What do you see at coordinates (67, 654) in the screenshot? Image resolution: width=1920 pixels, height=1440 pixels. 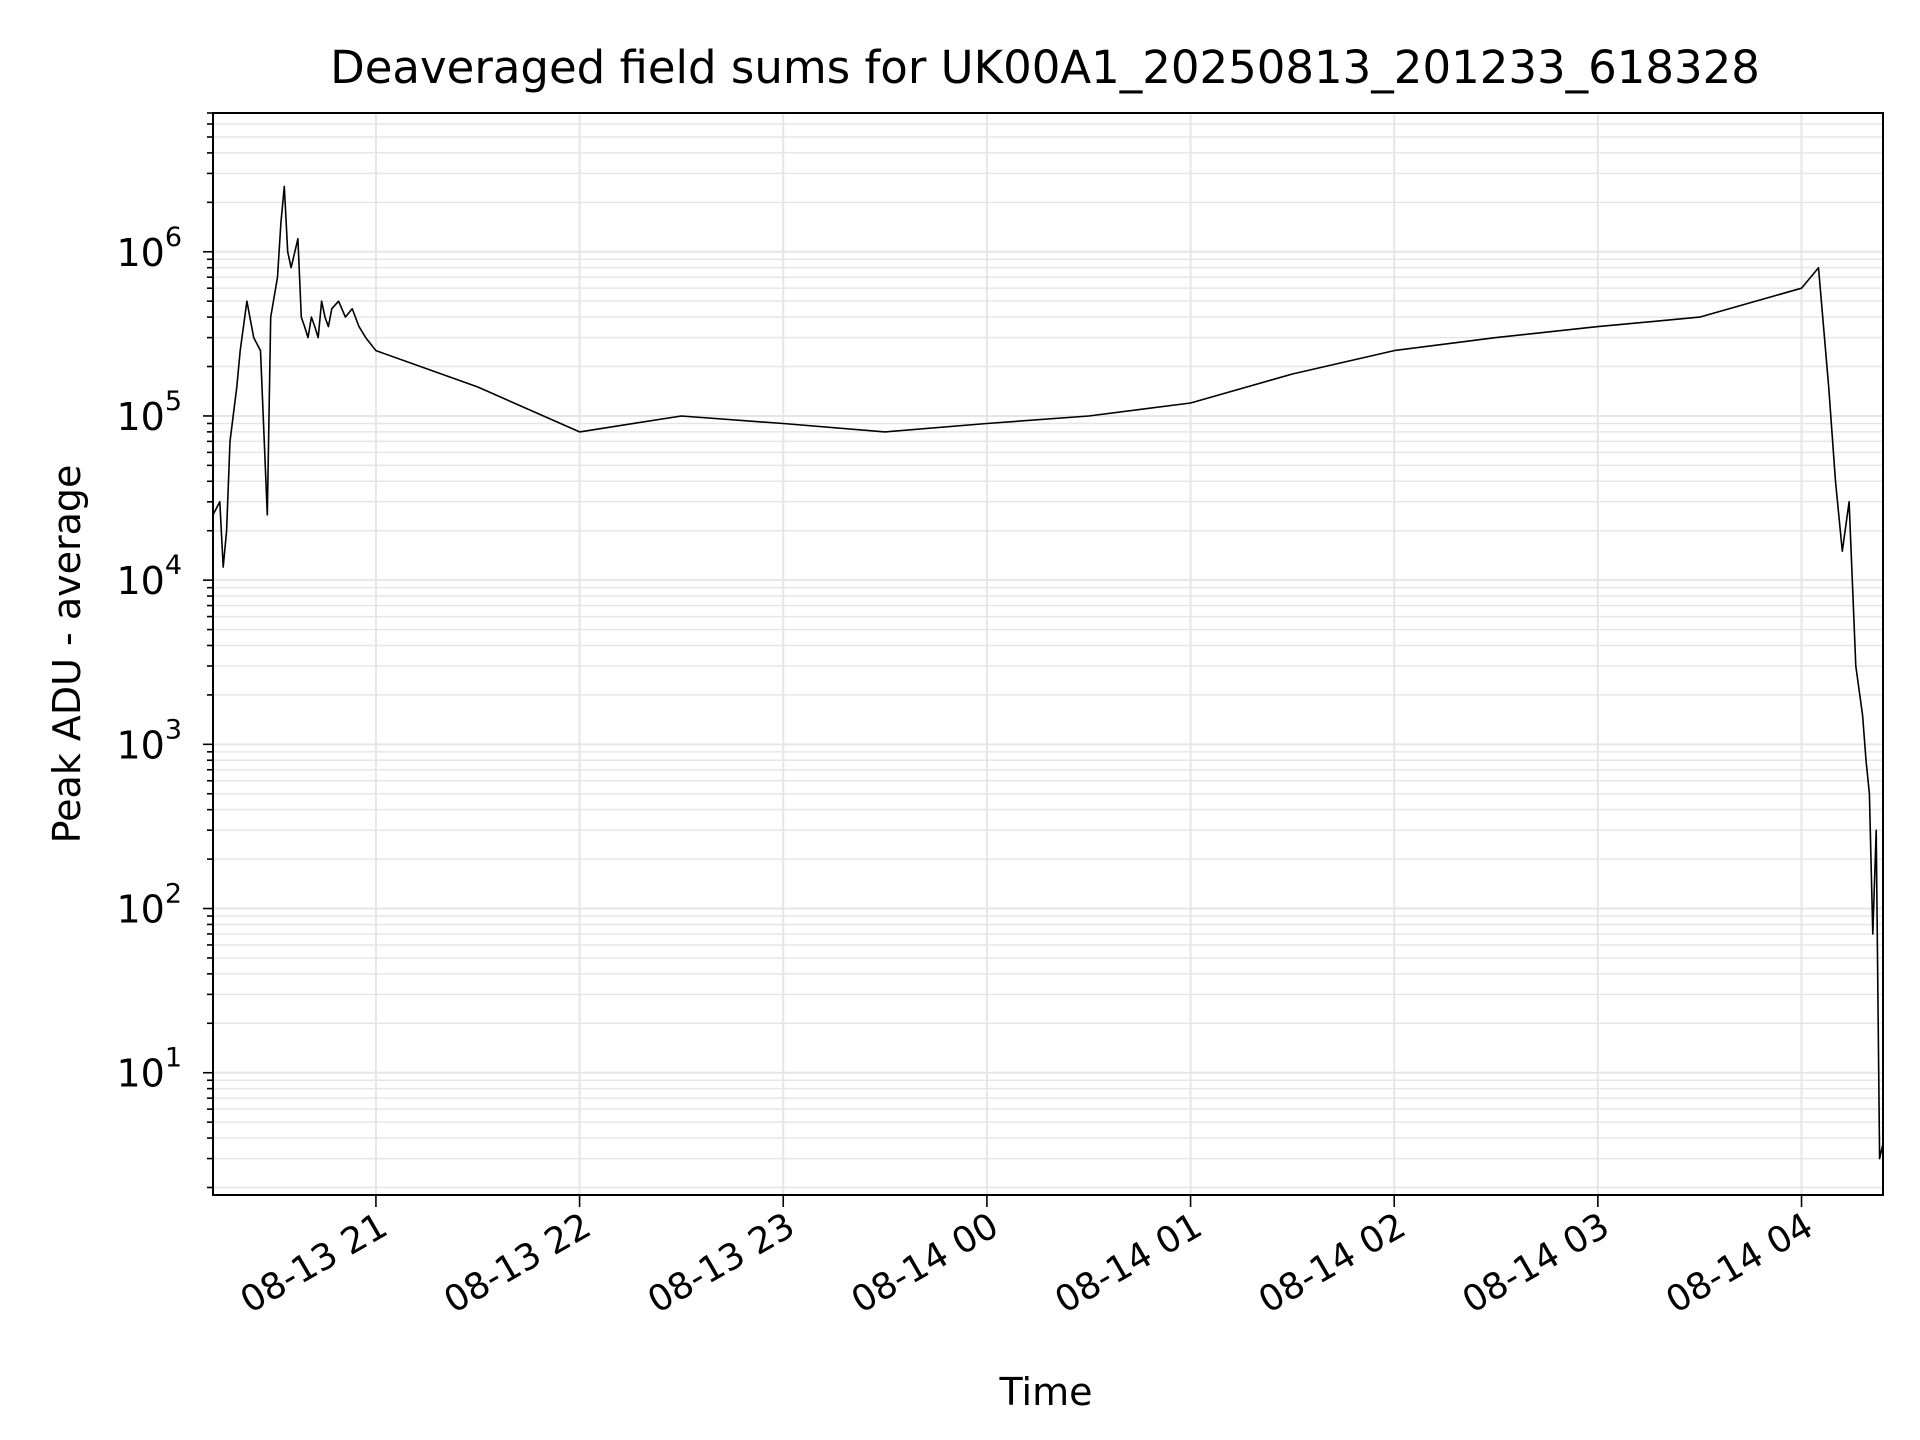 I see `y-axis-label: Peak ADU - average` at bounding box center [67, 654].